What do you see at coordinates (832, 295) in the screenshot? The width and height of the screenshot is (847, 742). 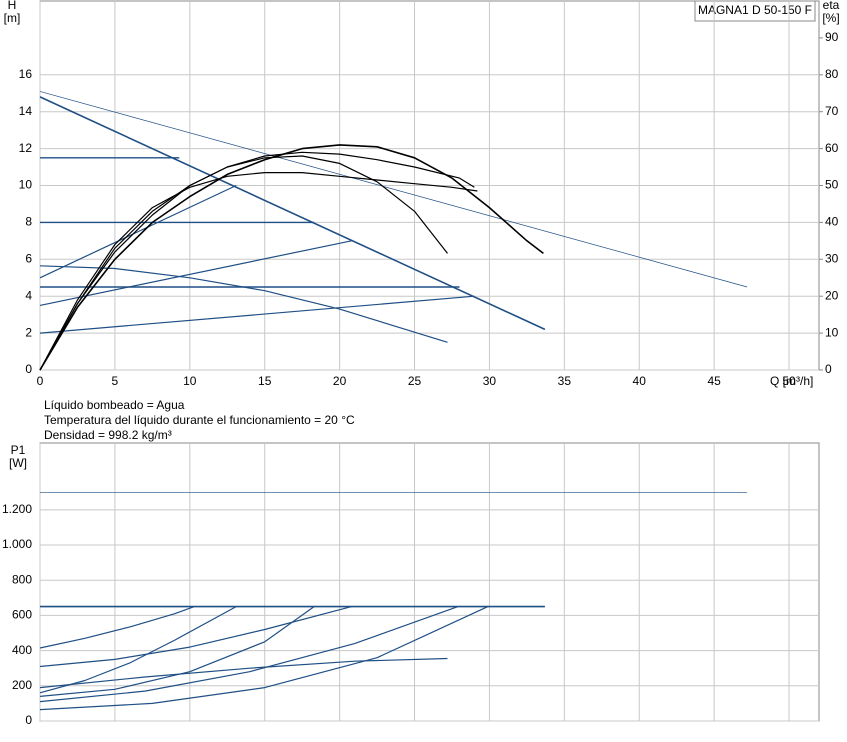 I see `y2-tick-label: 20` at bounding box center [832, 295].